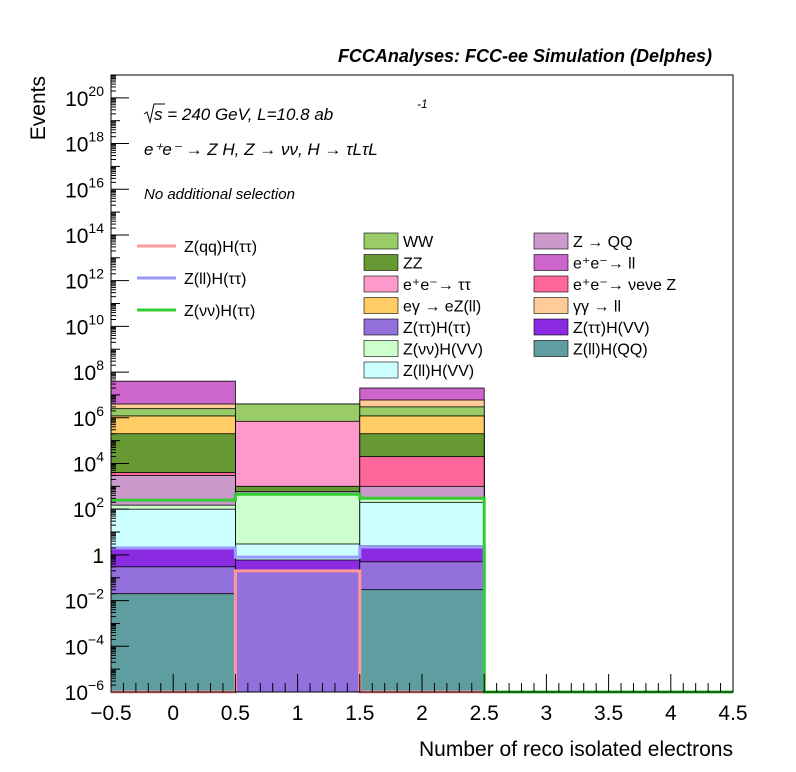 The height and width of the screenshot is (772, 796). I want to click on y-tick-exponent: 20, so click(96, 91).